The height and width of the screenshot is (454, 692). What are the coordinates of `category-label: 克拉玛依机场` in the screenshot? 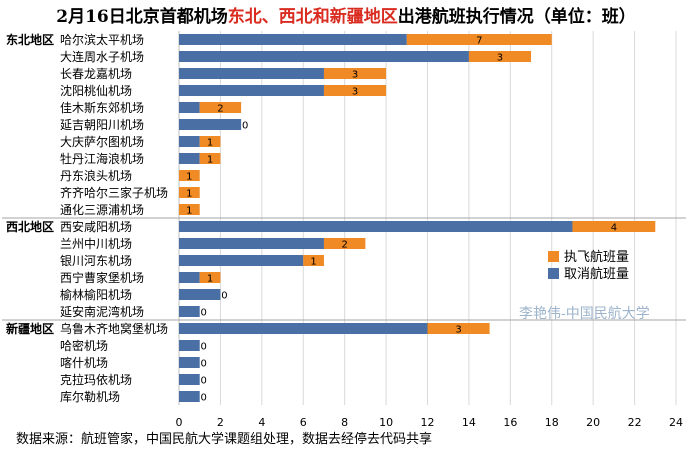 It's located at (96, 379).